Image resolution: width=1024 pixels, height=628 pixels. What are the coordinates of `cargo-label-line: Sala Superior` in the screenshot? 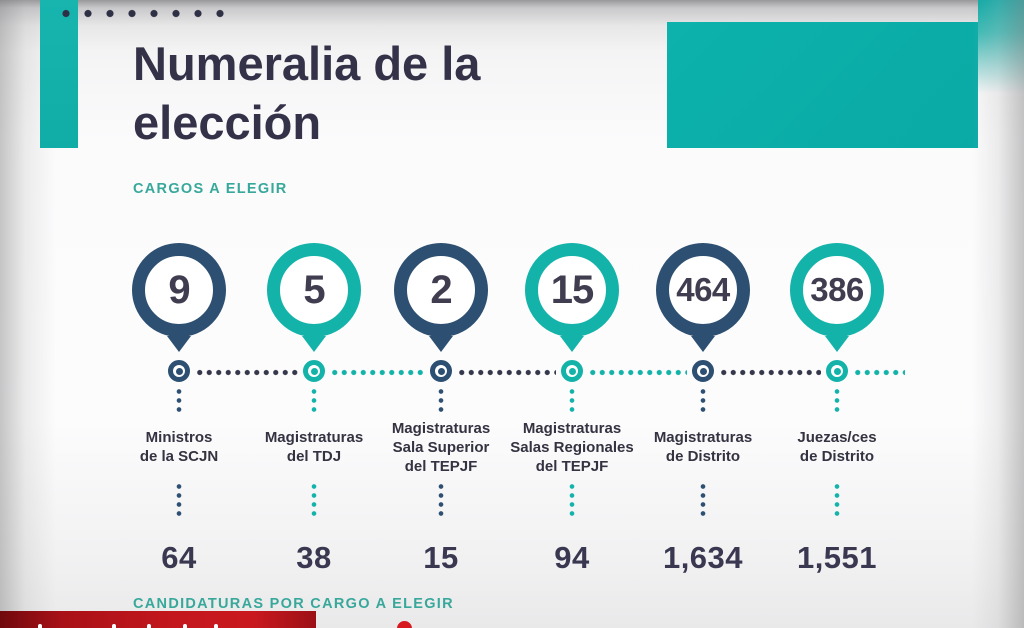 It's located at (441, 447).